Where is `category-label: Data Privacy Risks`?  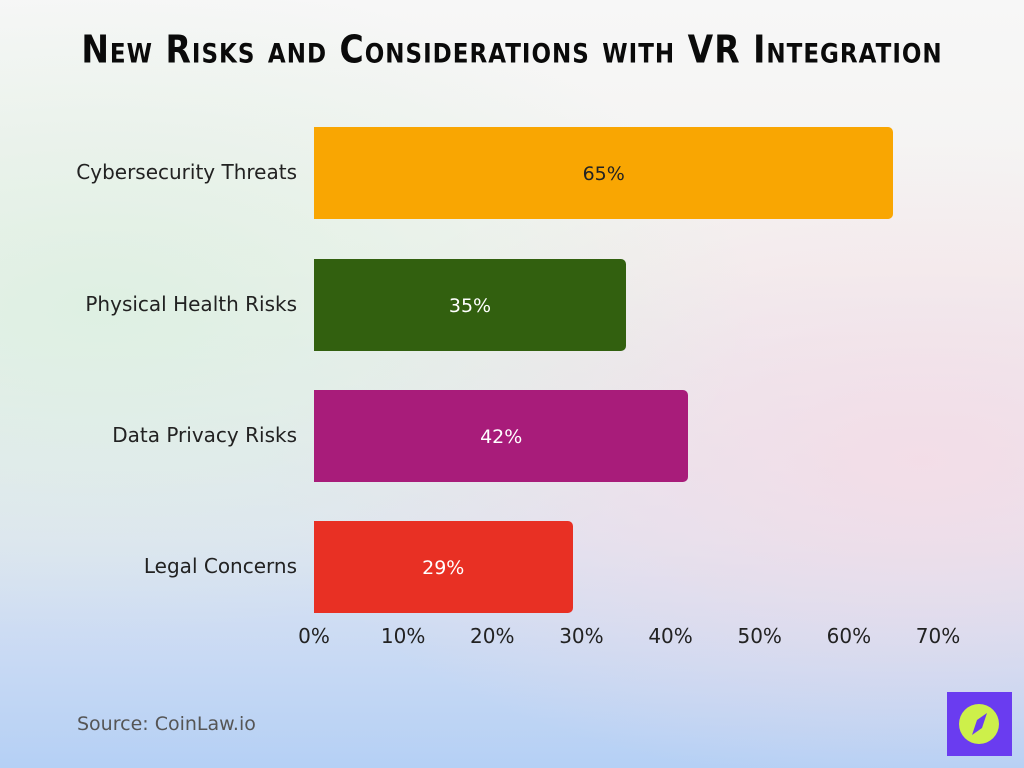
category-label: Data Privacy Risks is located at coordinates (204, 435).